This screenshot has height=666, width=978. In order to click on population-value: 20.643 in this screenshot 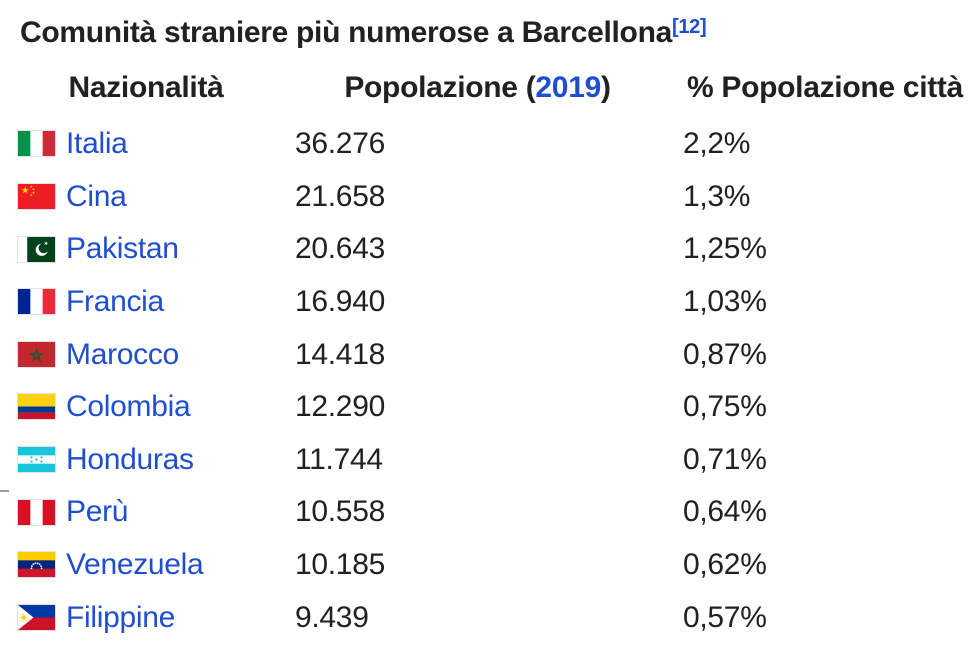, I will do `click(340, 249)`.